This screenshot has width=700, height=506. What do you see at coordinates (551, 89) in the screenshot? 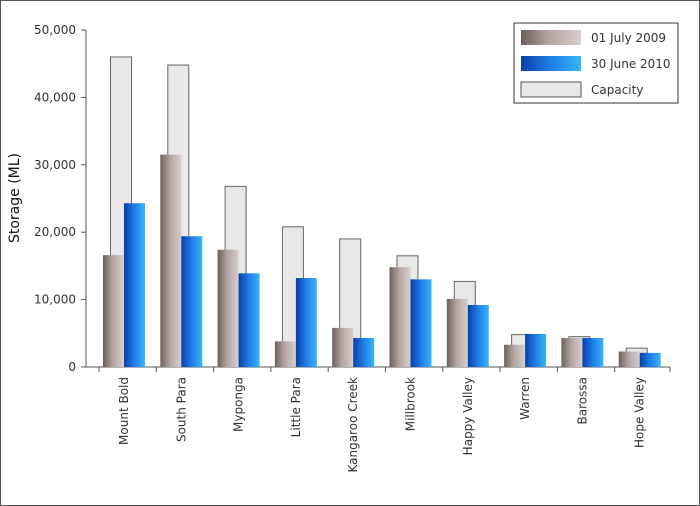
I see `legend-swatch-capacity` at bounding box center [551, 89].